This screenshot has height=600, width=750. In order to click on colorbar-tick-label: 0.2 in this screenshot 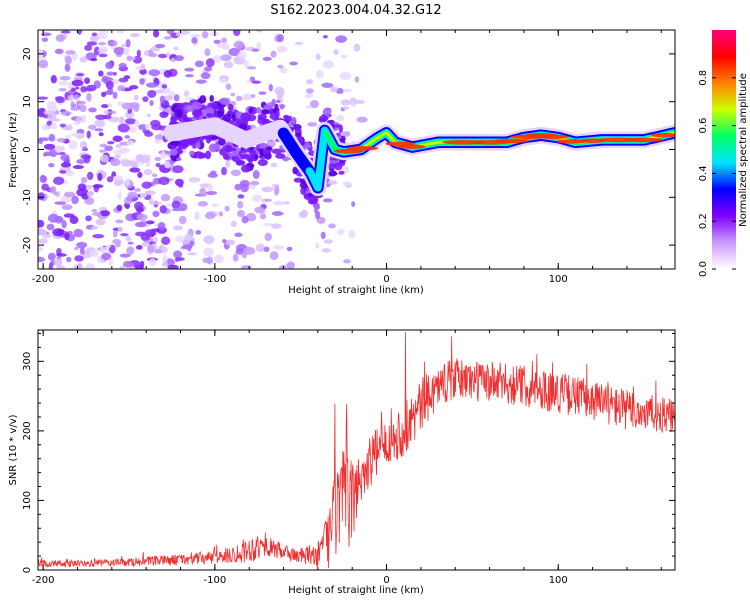, I will do `click(703, 221)`.